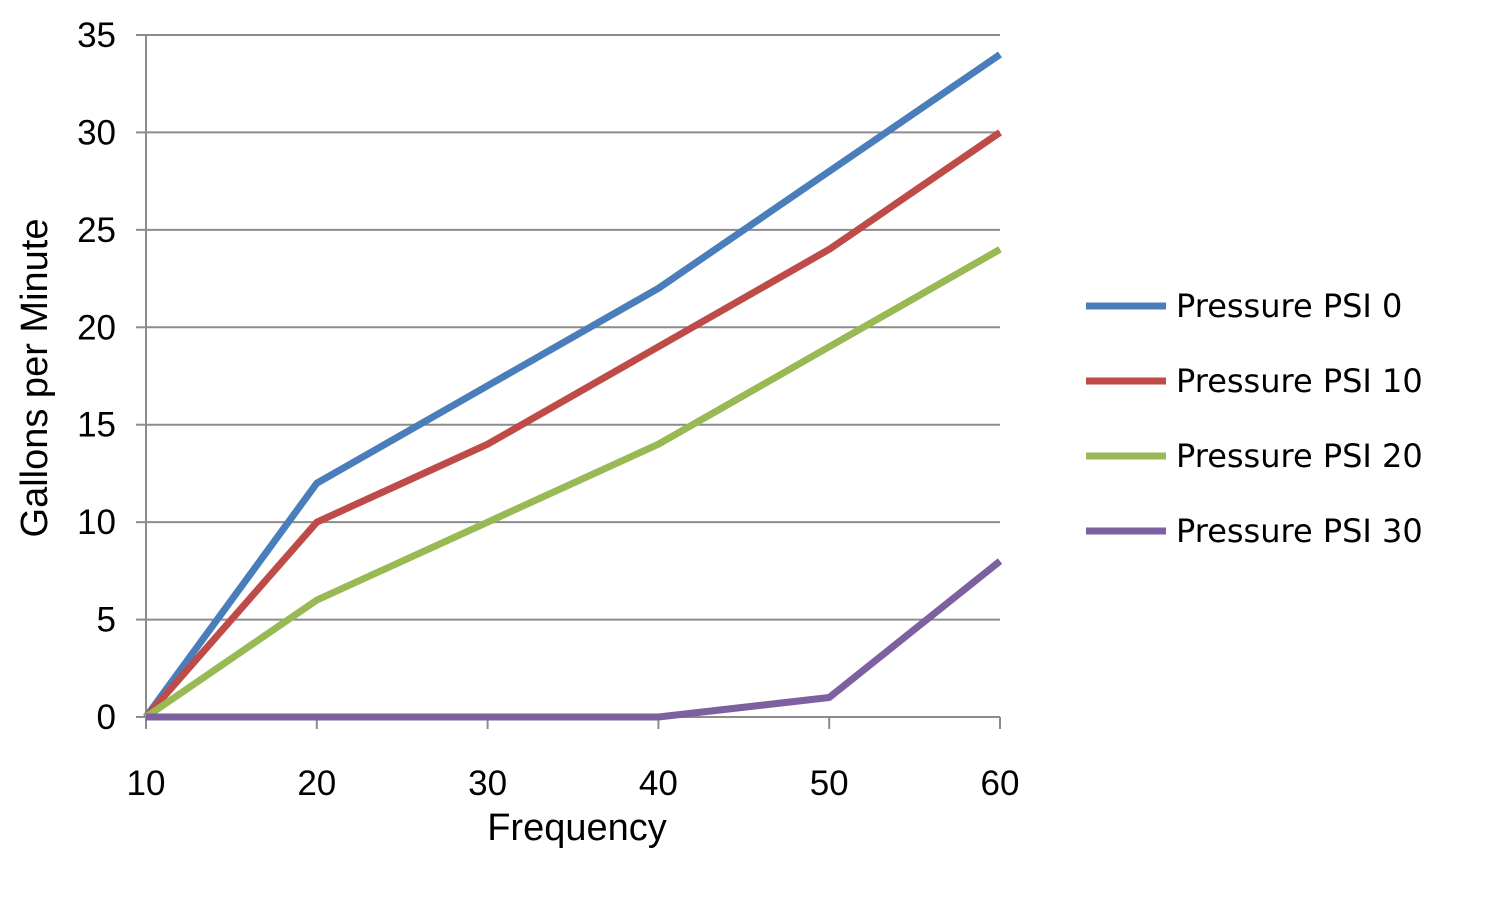 Image resolution: width=1493 pixels, height=917 pixels. What do you see at coordinates (829, 783) in the screenshot?
I see `x-tick-label: 50` at bounding box center [829, 783].